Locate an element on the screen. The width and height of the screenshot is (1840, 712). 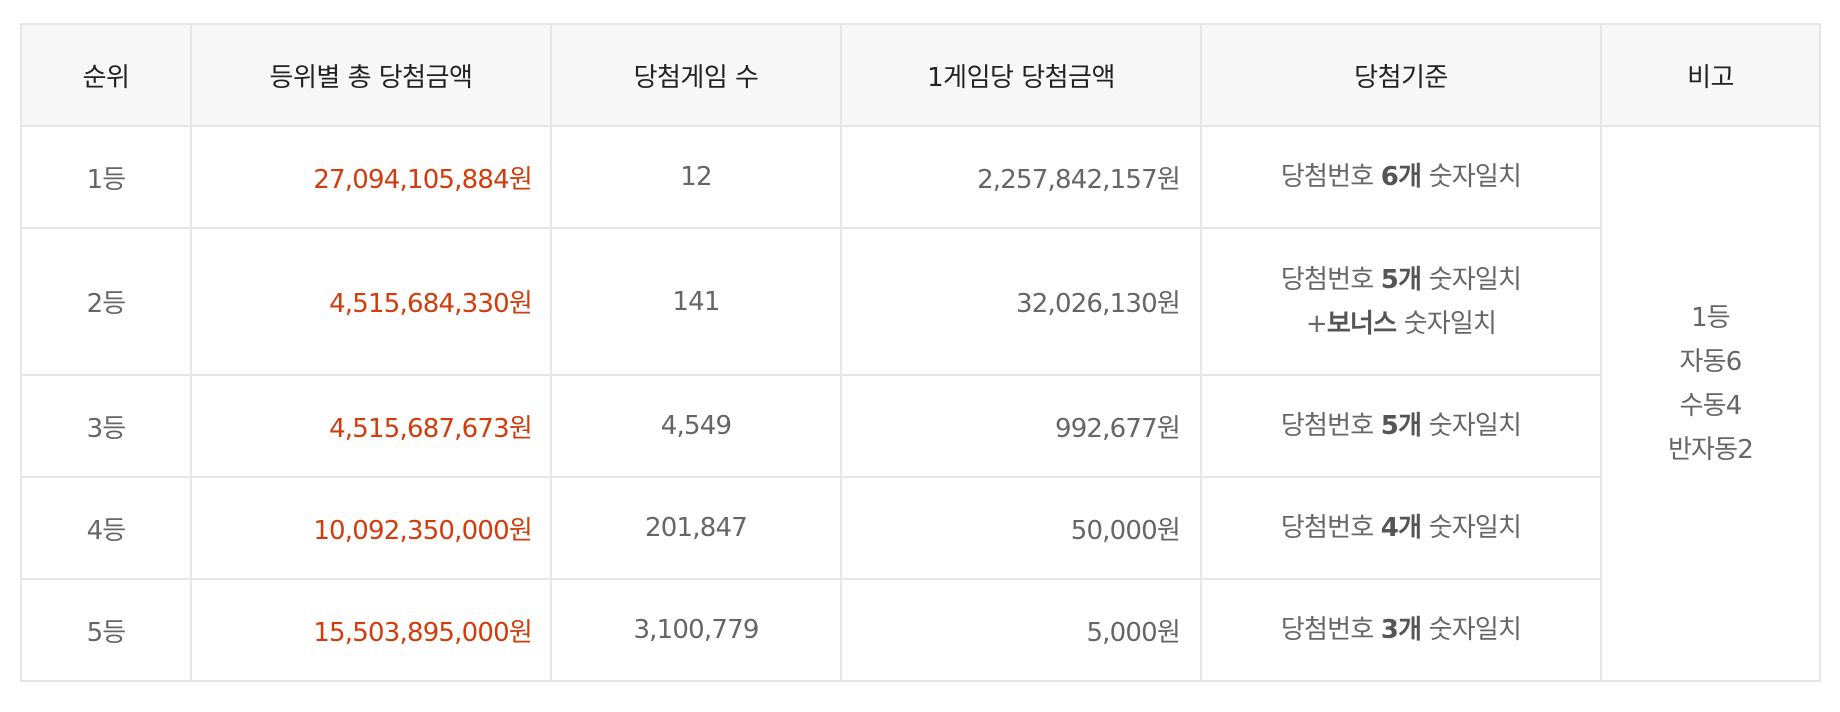
table-header: 순위 등위별 총 당첨금액 당첨게임 수 1게임당 당첨금액 당첨기준 비고 is located at coordinates (920, 75).